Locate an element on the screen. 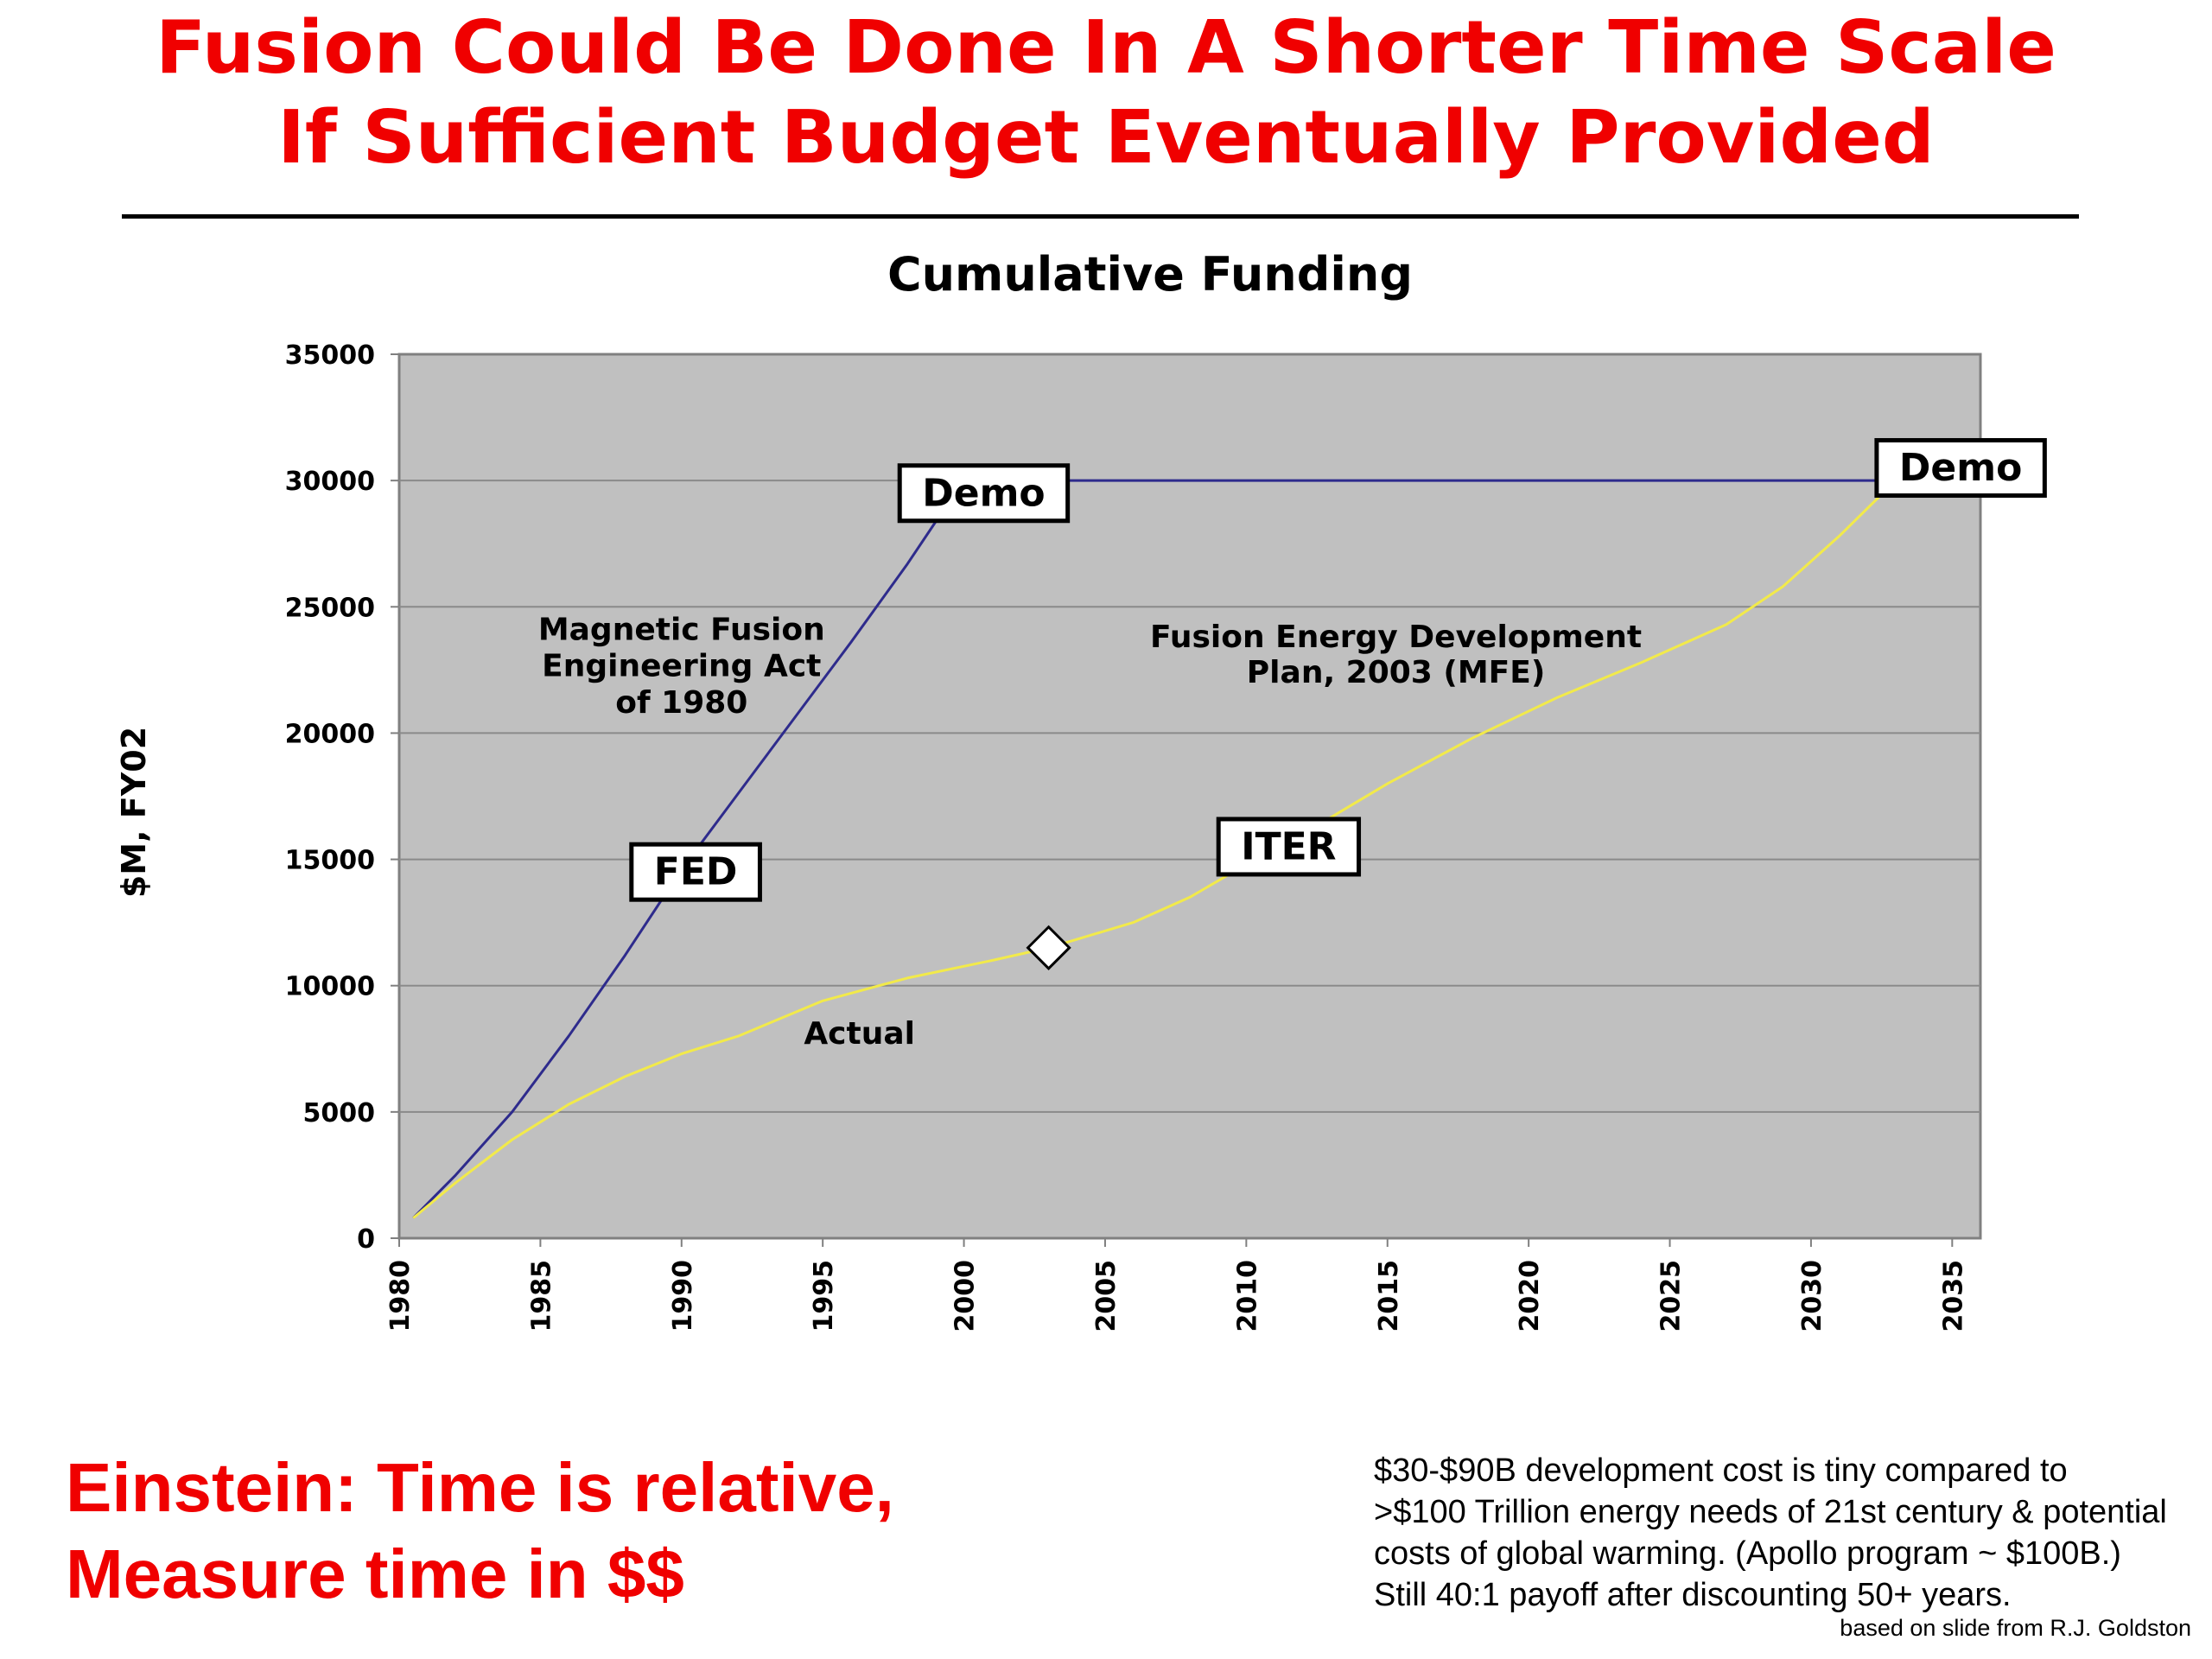  milestone-box: FED is located at coordinates (695, 872).